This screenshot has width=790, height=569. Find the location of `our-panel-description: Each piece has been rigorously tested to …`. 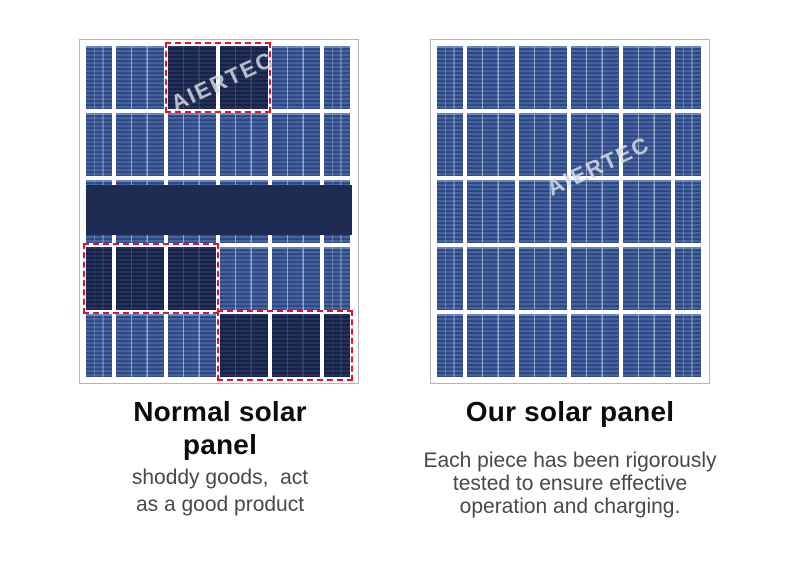

our-panel-description: Each piece has been rigorously tested to … is located at coordinates (570, 483).